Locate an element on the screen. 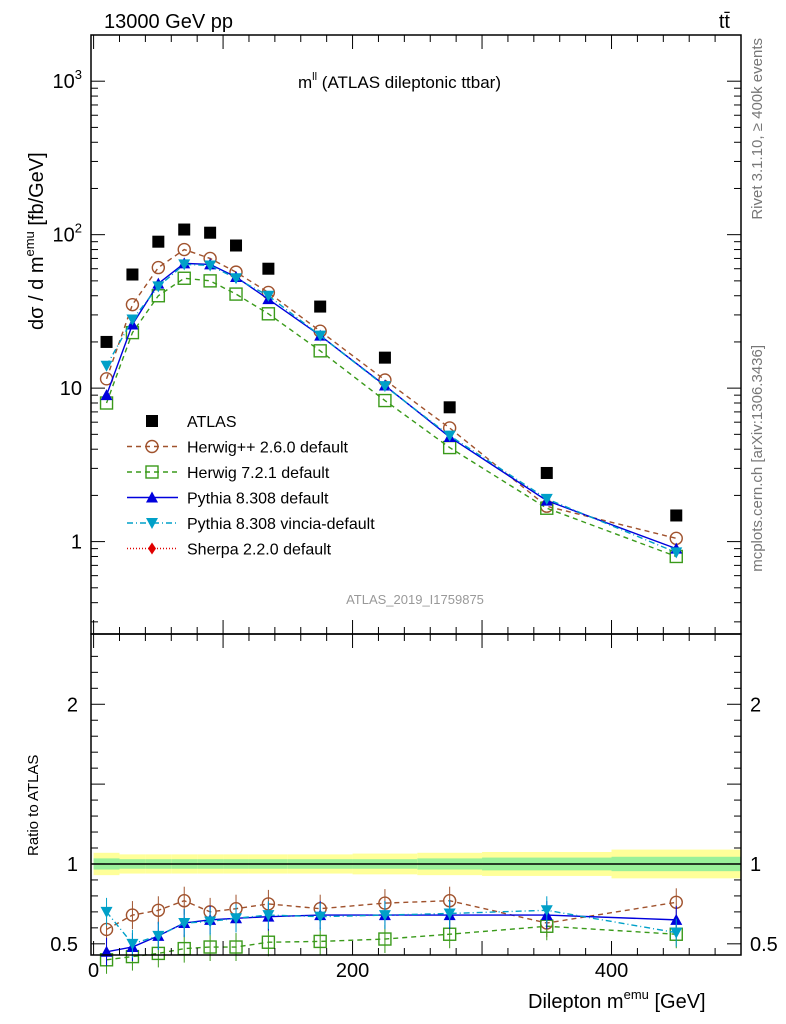 The height and width of the screenshot is (1024, 786). legend-label: Herwig 7.2.1 default is located at coordinates (258, 473).